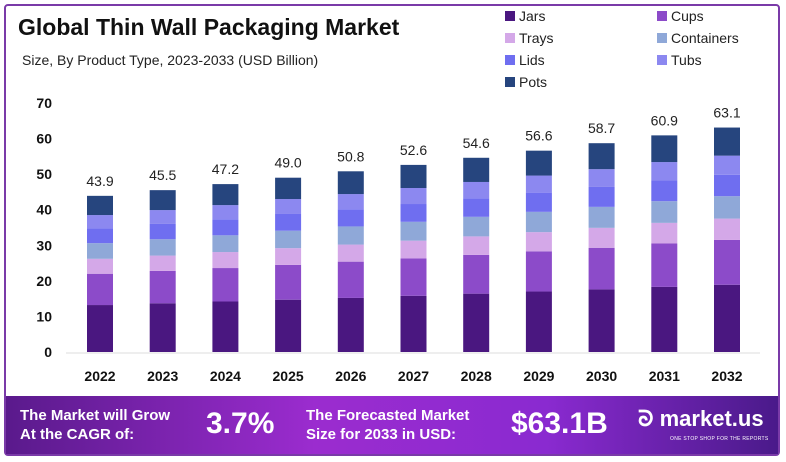 This screenshot has height=462, width=786. I want to click on y-tick-label: 40, so click(44, 210).